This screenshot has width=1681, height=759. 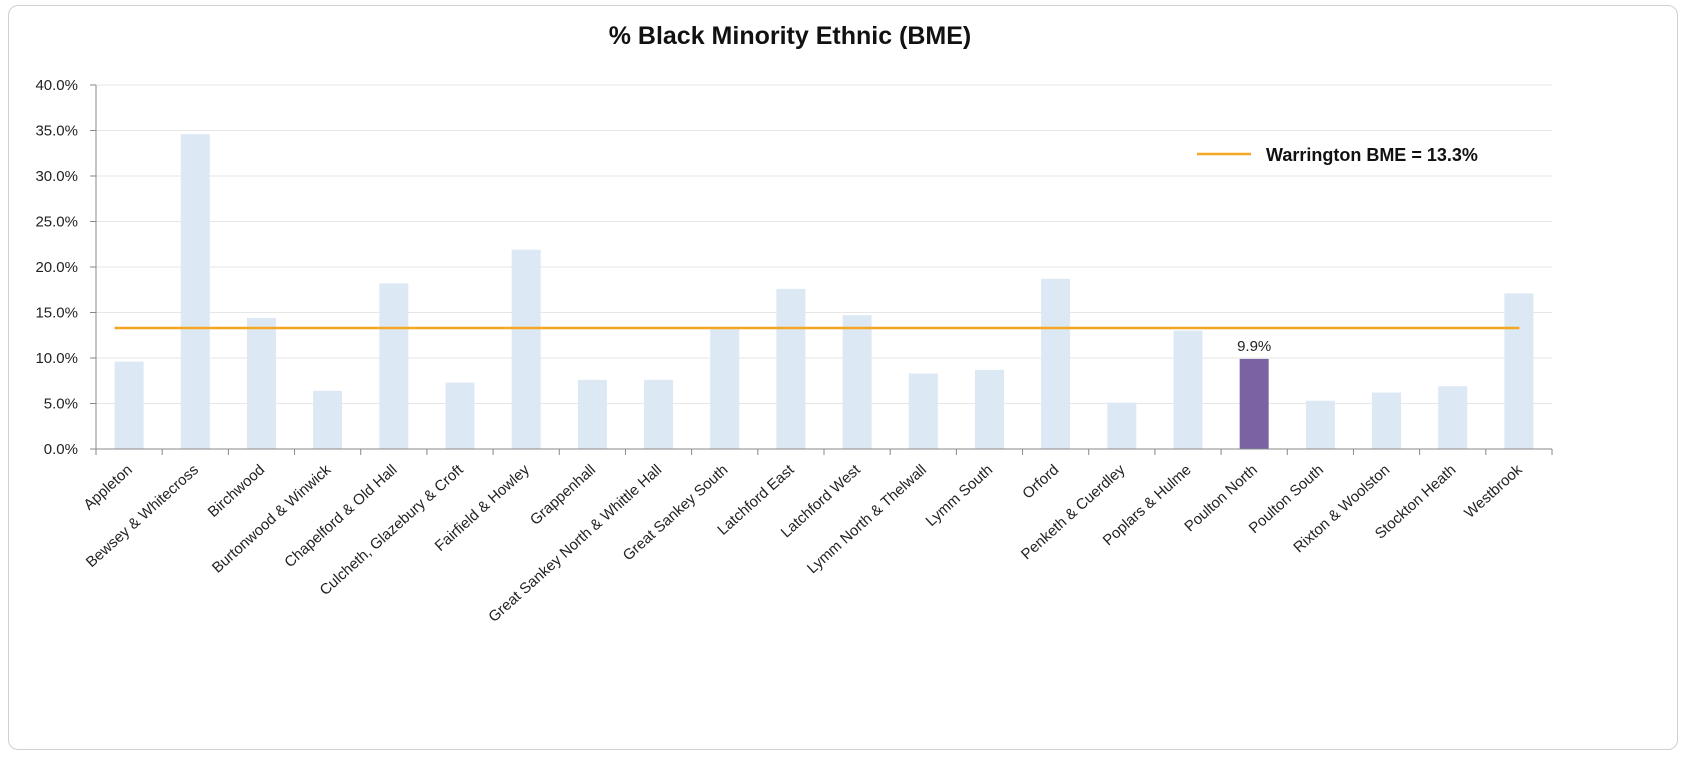 I want to click on x-tick-label: Chapelford & Old Hall, so click(x=340, y=516).